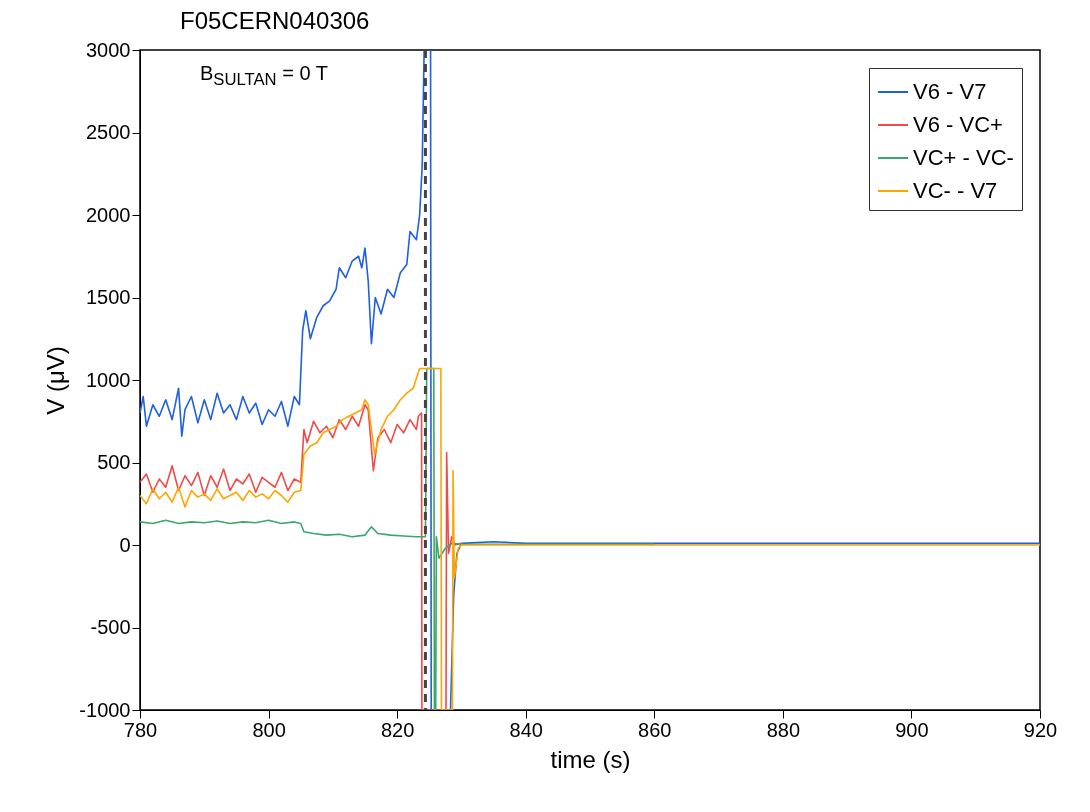 Image resolution: width=1090 pixels, height=812 pixels. What do you see at coordinates (114, 462) in the screenshot?
I see `y-tick-label: 500` at bounding box center [114, 462].